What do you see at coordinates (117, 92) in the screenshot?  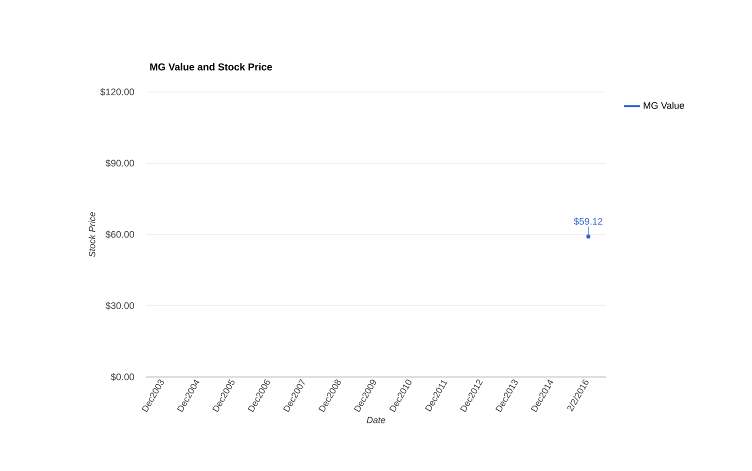 I see `y-tick-label: $120.00` at bounding box center [117, 92].